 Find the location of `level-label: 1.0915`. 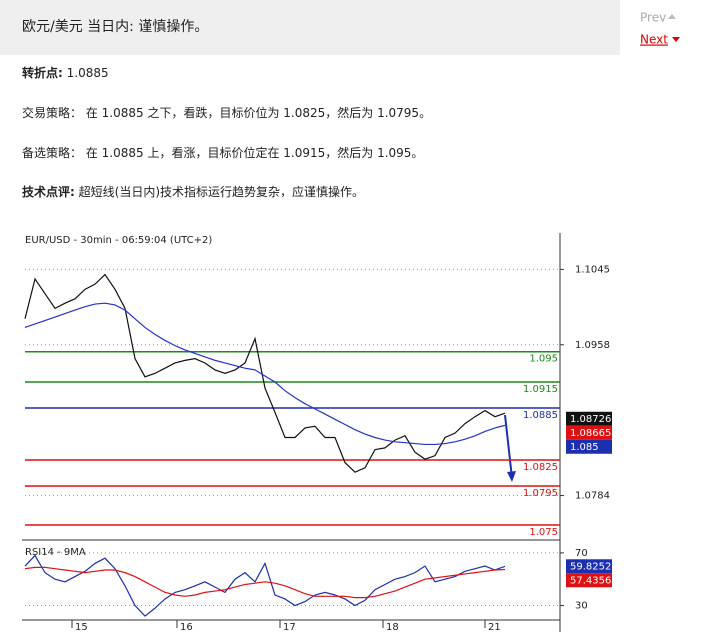

level-label: 1.0915 is located at coordinates (540, 389).